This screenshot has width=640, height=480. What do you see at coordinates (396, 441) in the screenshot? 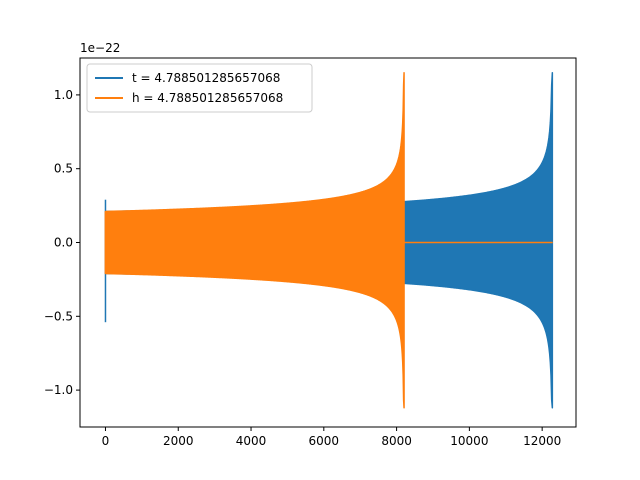
I see `x-tick-label: 8000` at bounding box center [396, 441].